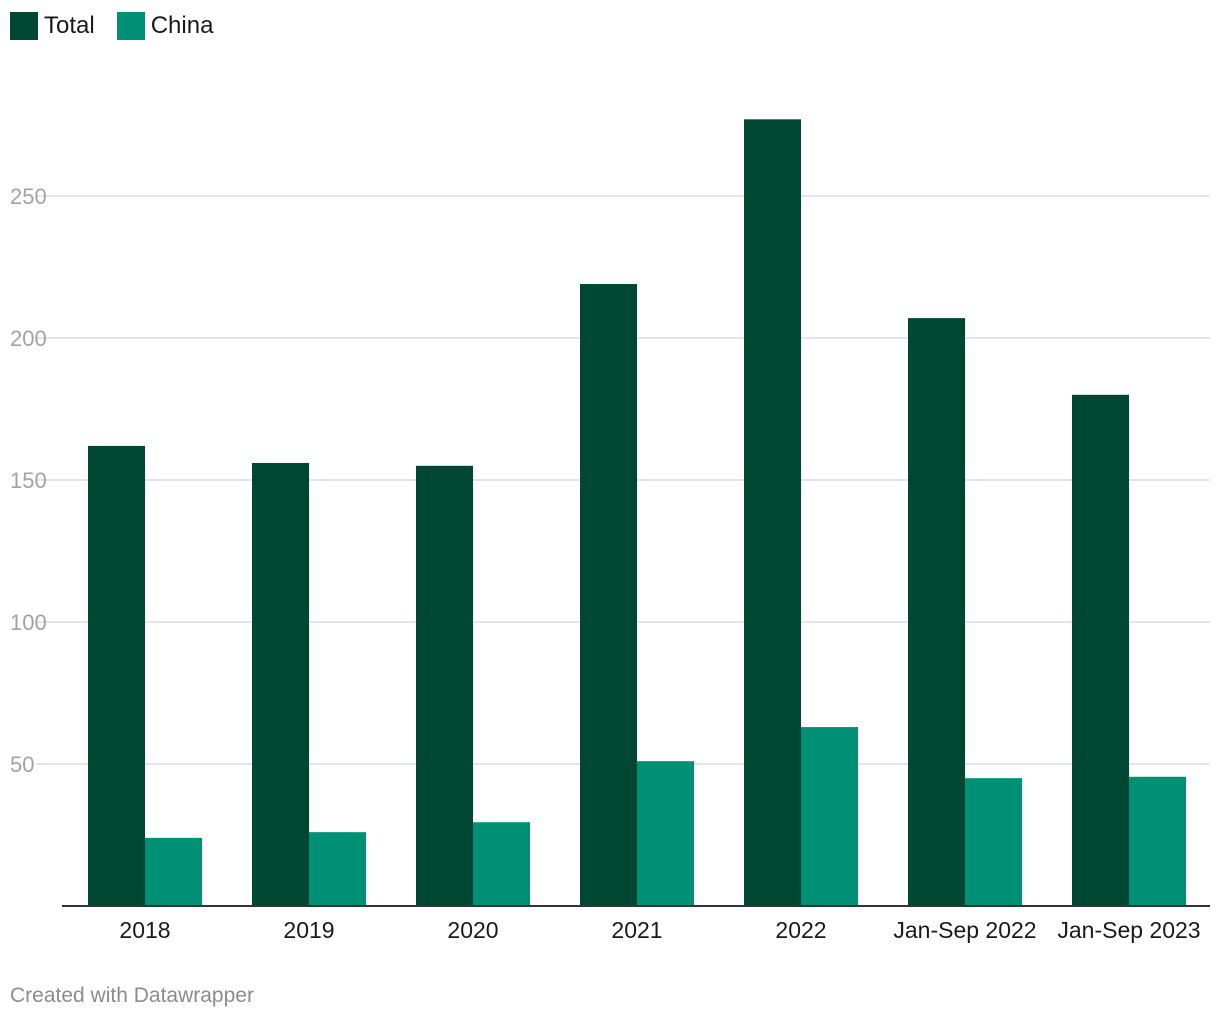 This screenshot has height=1020, width=1220. What do you see at coordinates (28, 622) in the screenshot?
I see `y-tick-label-100: 100` at bounding box center [28, 622].